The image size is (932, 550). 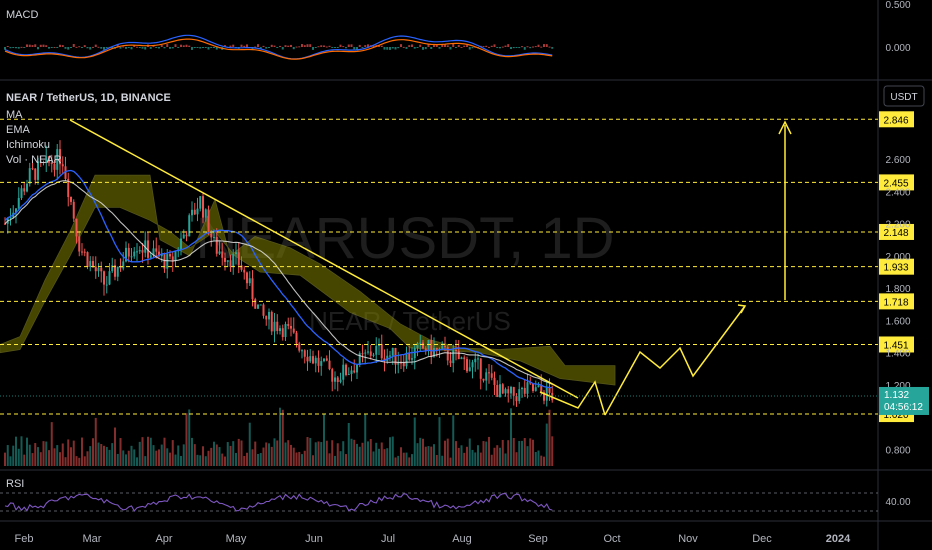 What do you see at coordinates (572, 398) in the screenshot?
I see `zigzag-path` at bounding box center [572, 398].